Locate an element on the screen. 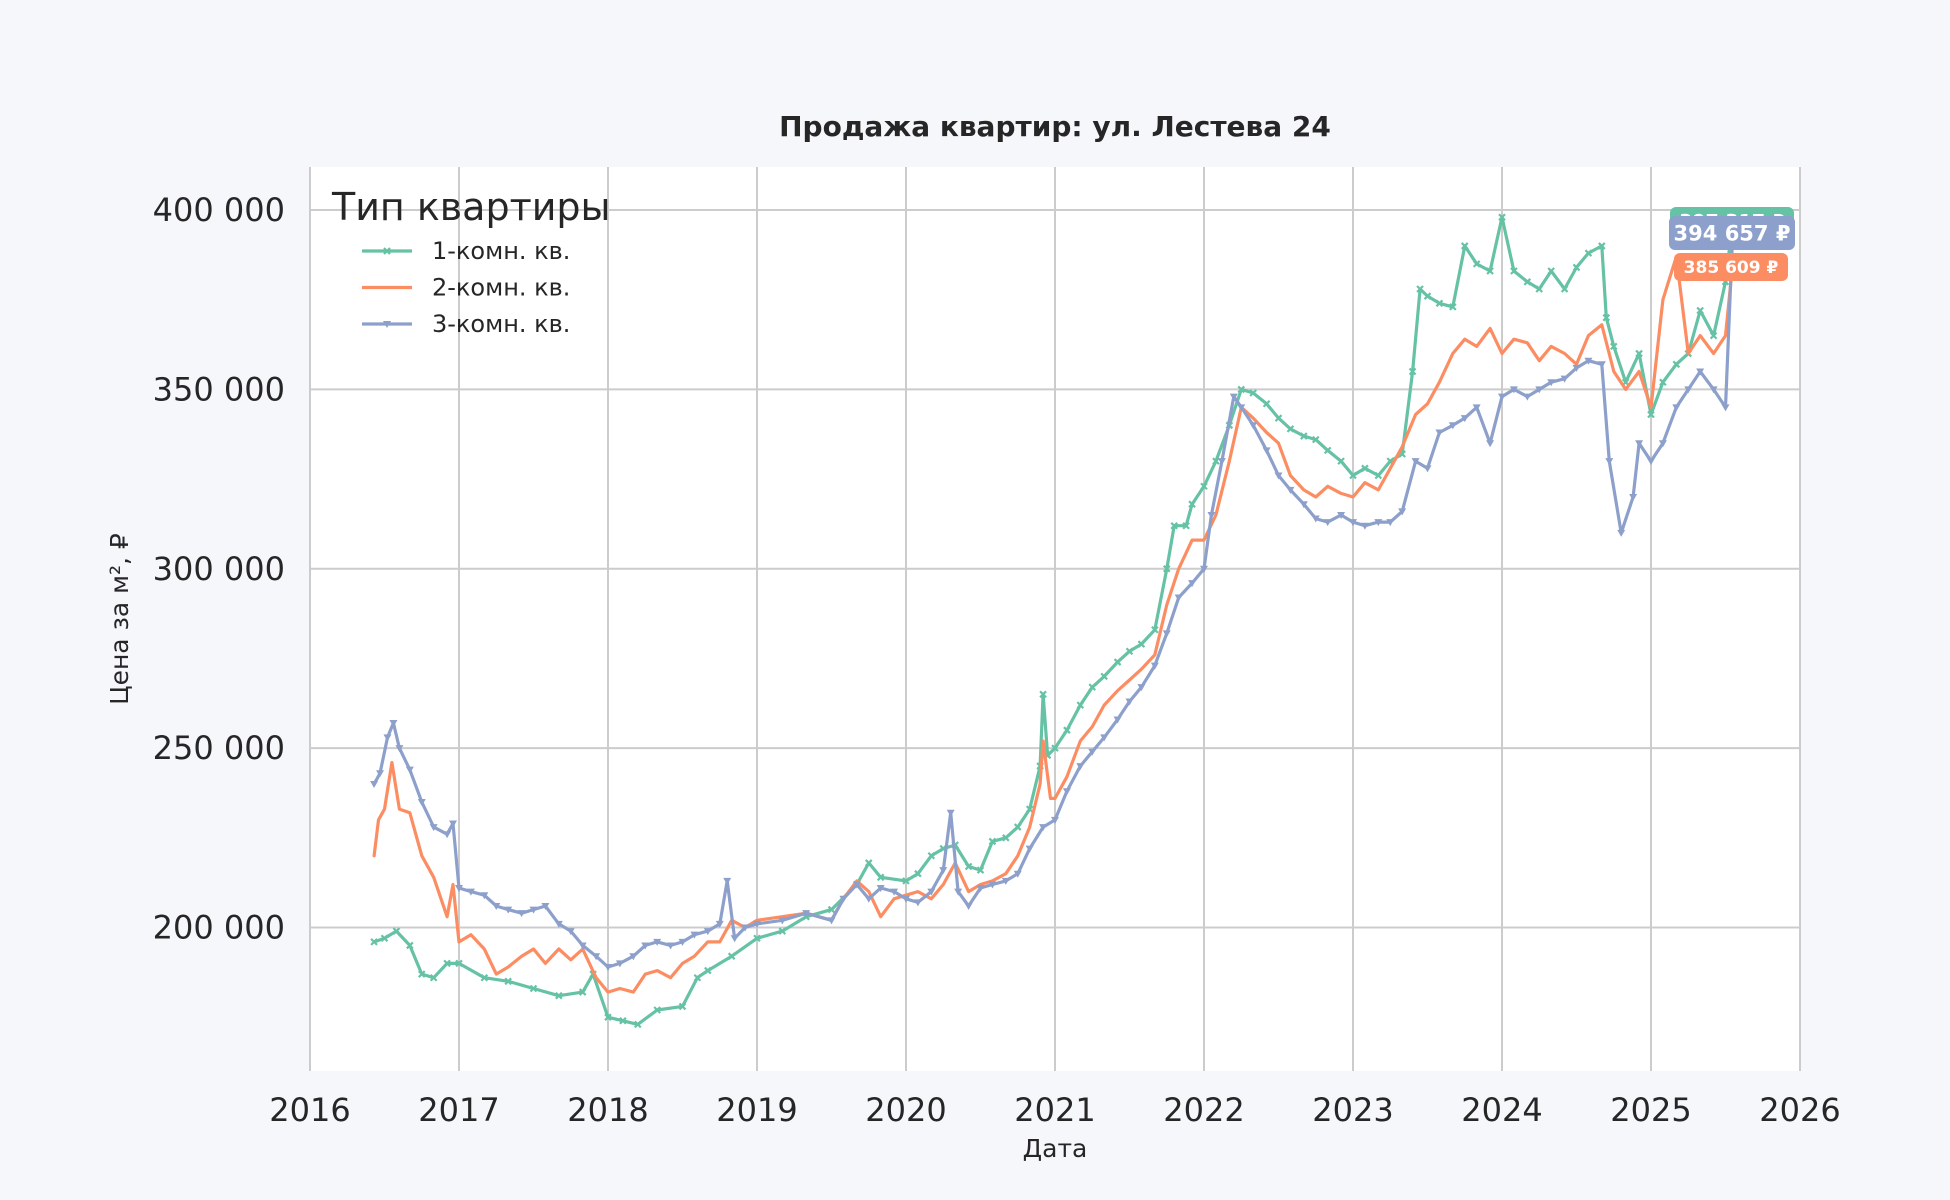  y-tick-label: 250 000 is located at coordinates (219, 748).